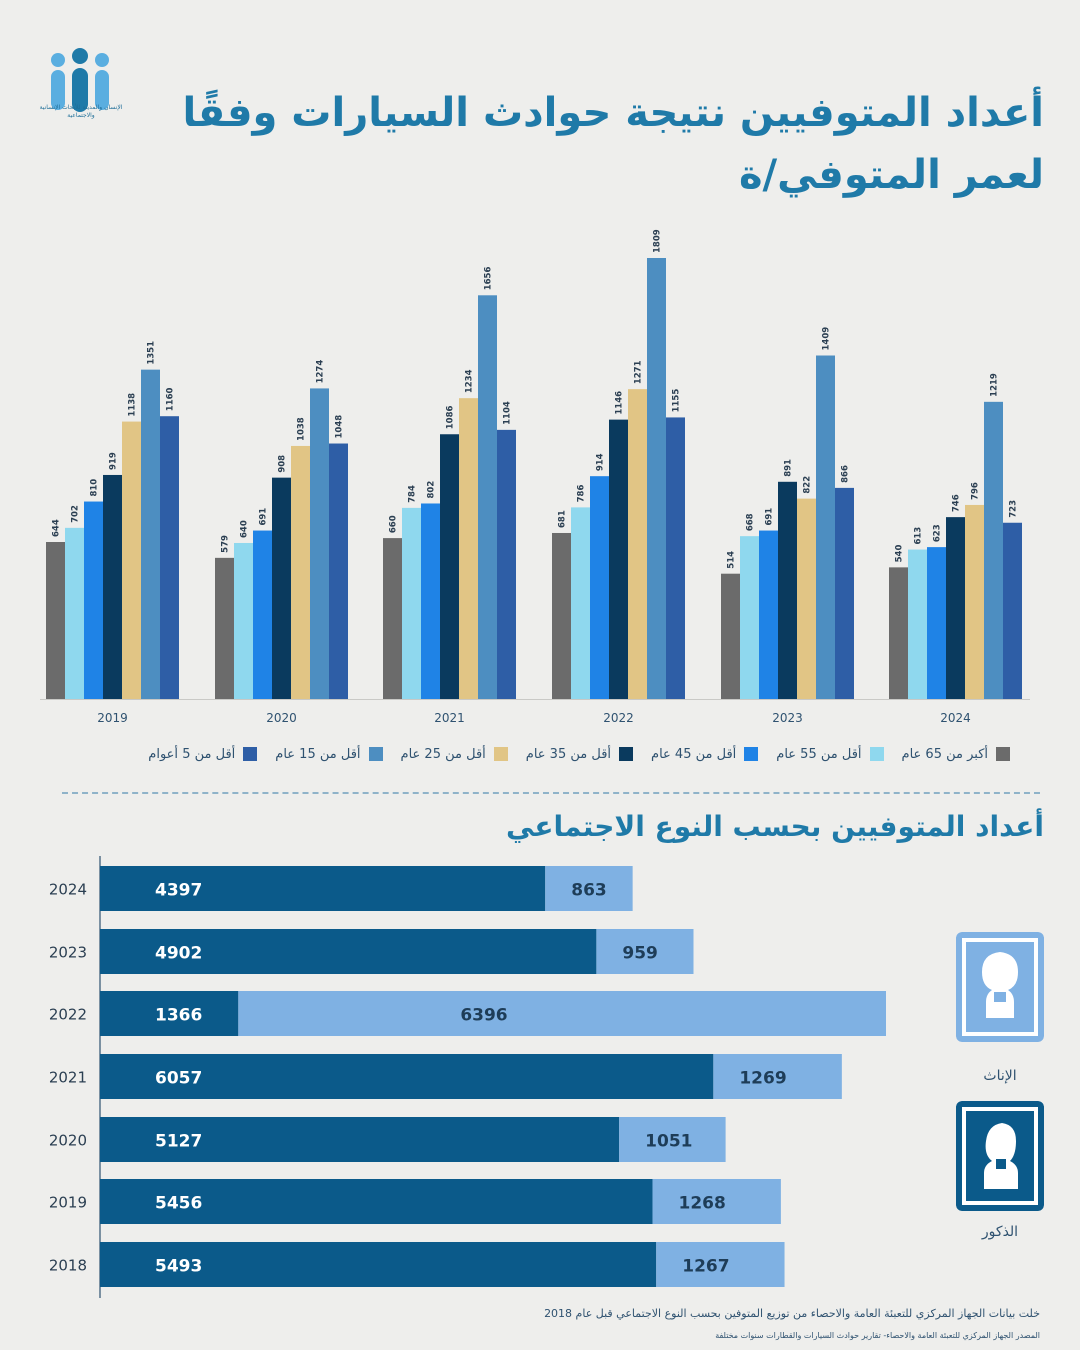  Describe the element at coordinates (705, 1267) in the screenshot. I see `female-value-label: 1267` at that location.